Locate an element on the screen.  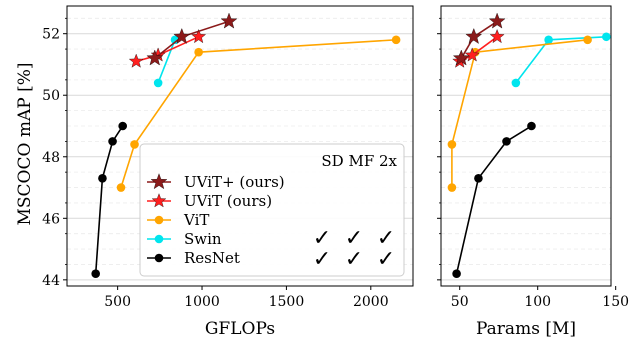
params-x-tick-label: 150 is located at coordinates (615, 302).